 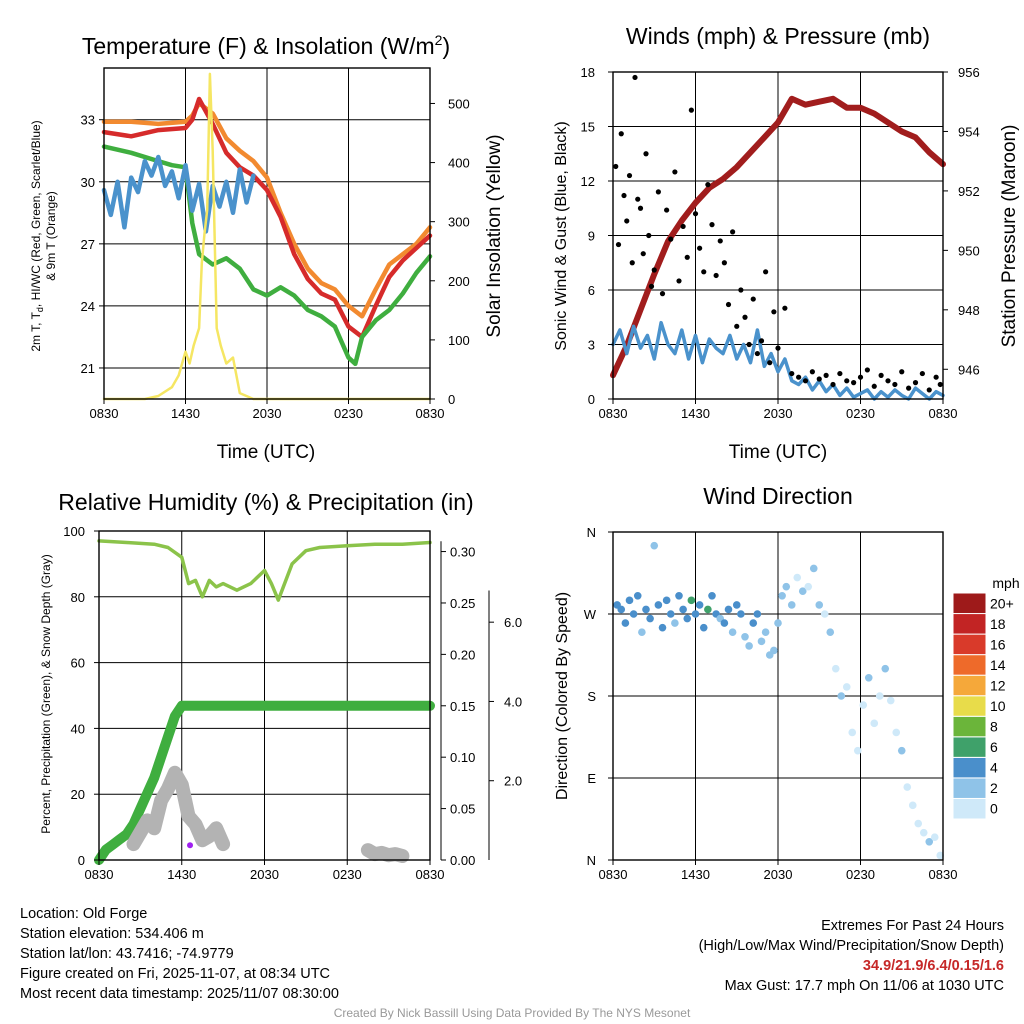 I want to click on series-relative-humidity, so click(x=264, y=570).